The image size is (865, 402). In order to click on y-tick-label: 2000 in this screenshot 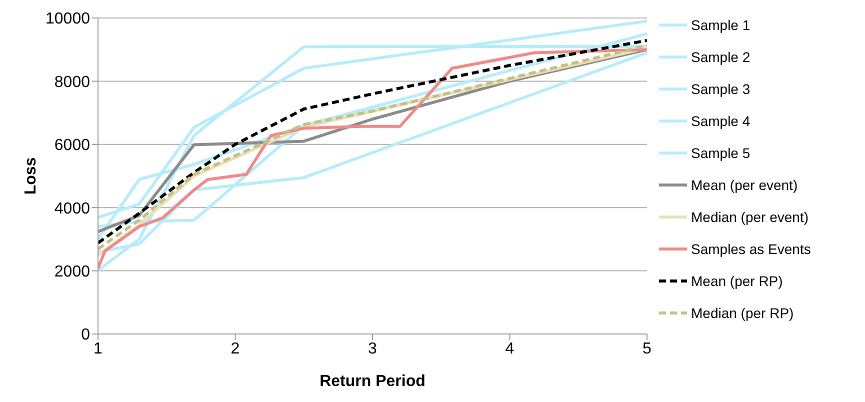, I will do `click(72, 271)`.